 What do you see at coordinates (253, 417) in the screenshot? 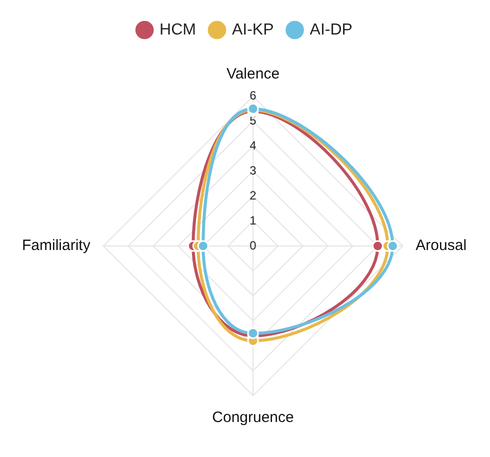
I see `spoke-label: Congruence` at bounding box center [253, 417].